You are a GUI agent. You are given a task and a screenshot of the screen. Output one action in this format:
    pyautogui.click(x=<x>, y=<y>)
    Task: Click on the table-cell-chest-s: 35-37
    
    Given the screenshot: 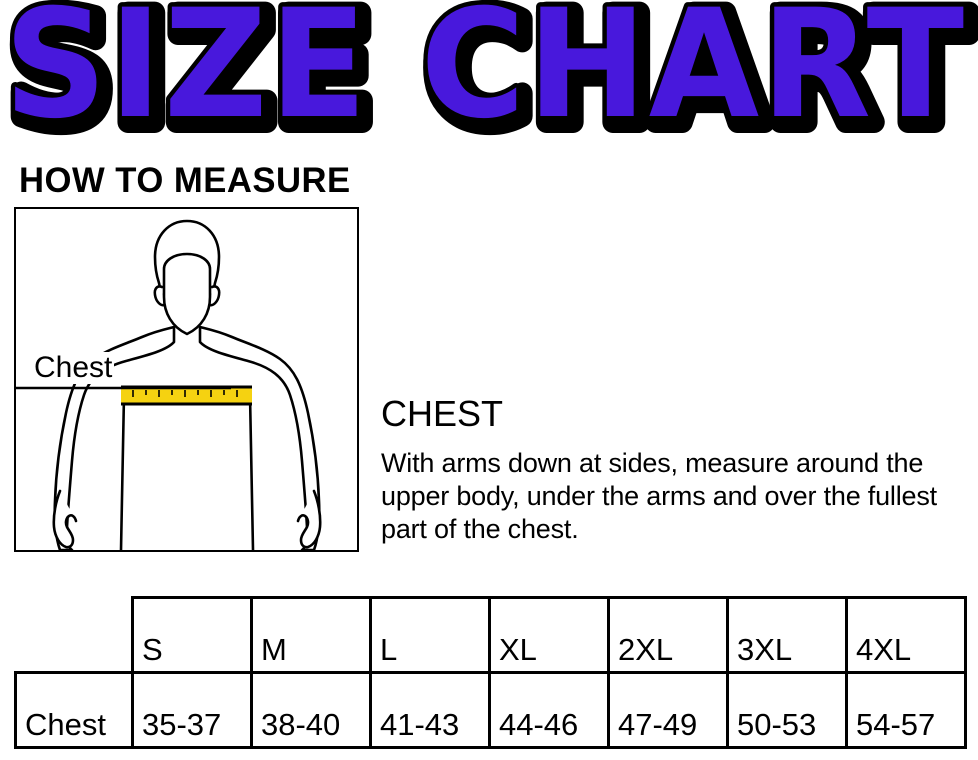 What is the action you would take?
    pyautogui.click(x=192, y=710)
    